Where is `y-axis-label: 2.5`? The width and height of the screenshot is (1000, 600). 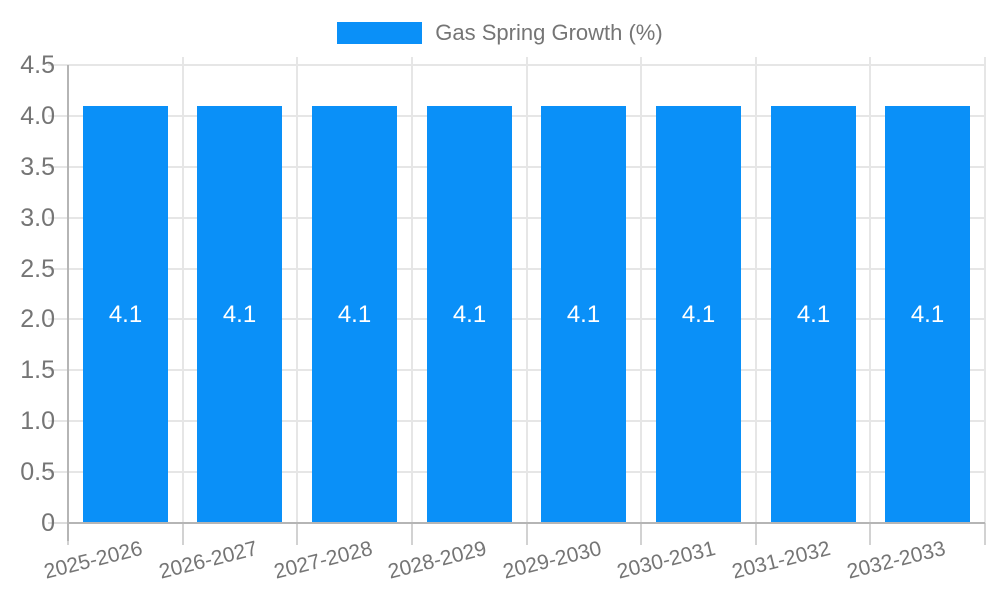 y-axis-label: 2.5 is located at coordinates (37, 269).